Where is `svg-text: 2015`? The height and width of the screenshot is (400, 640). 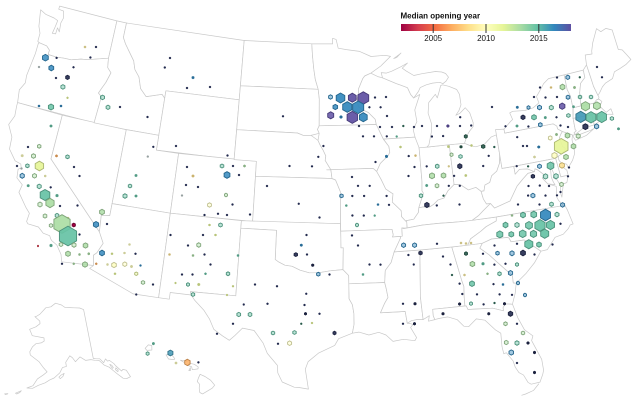 svg-text: 2015 is located at coordinates (539, 38).